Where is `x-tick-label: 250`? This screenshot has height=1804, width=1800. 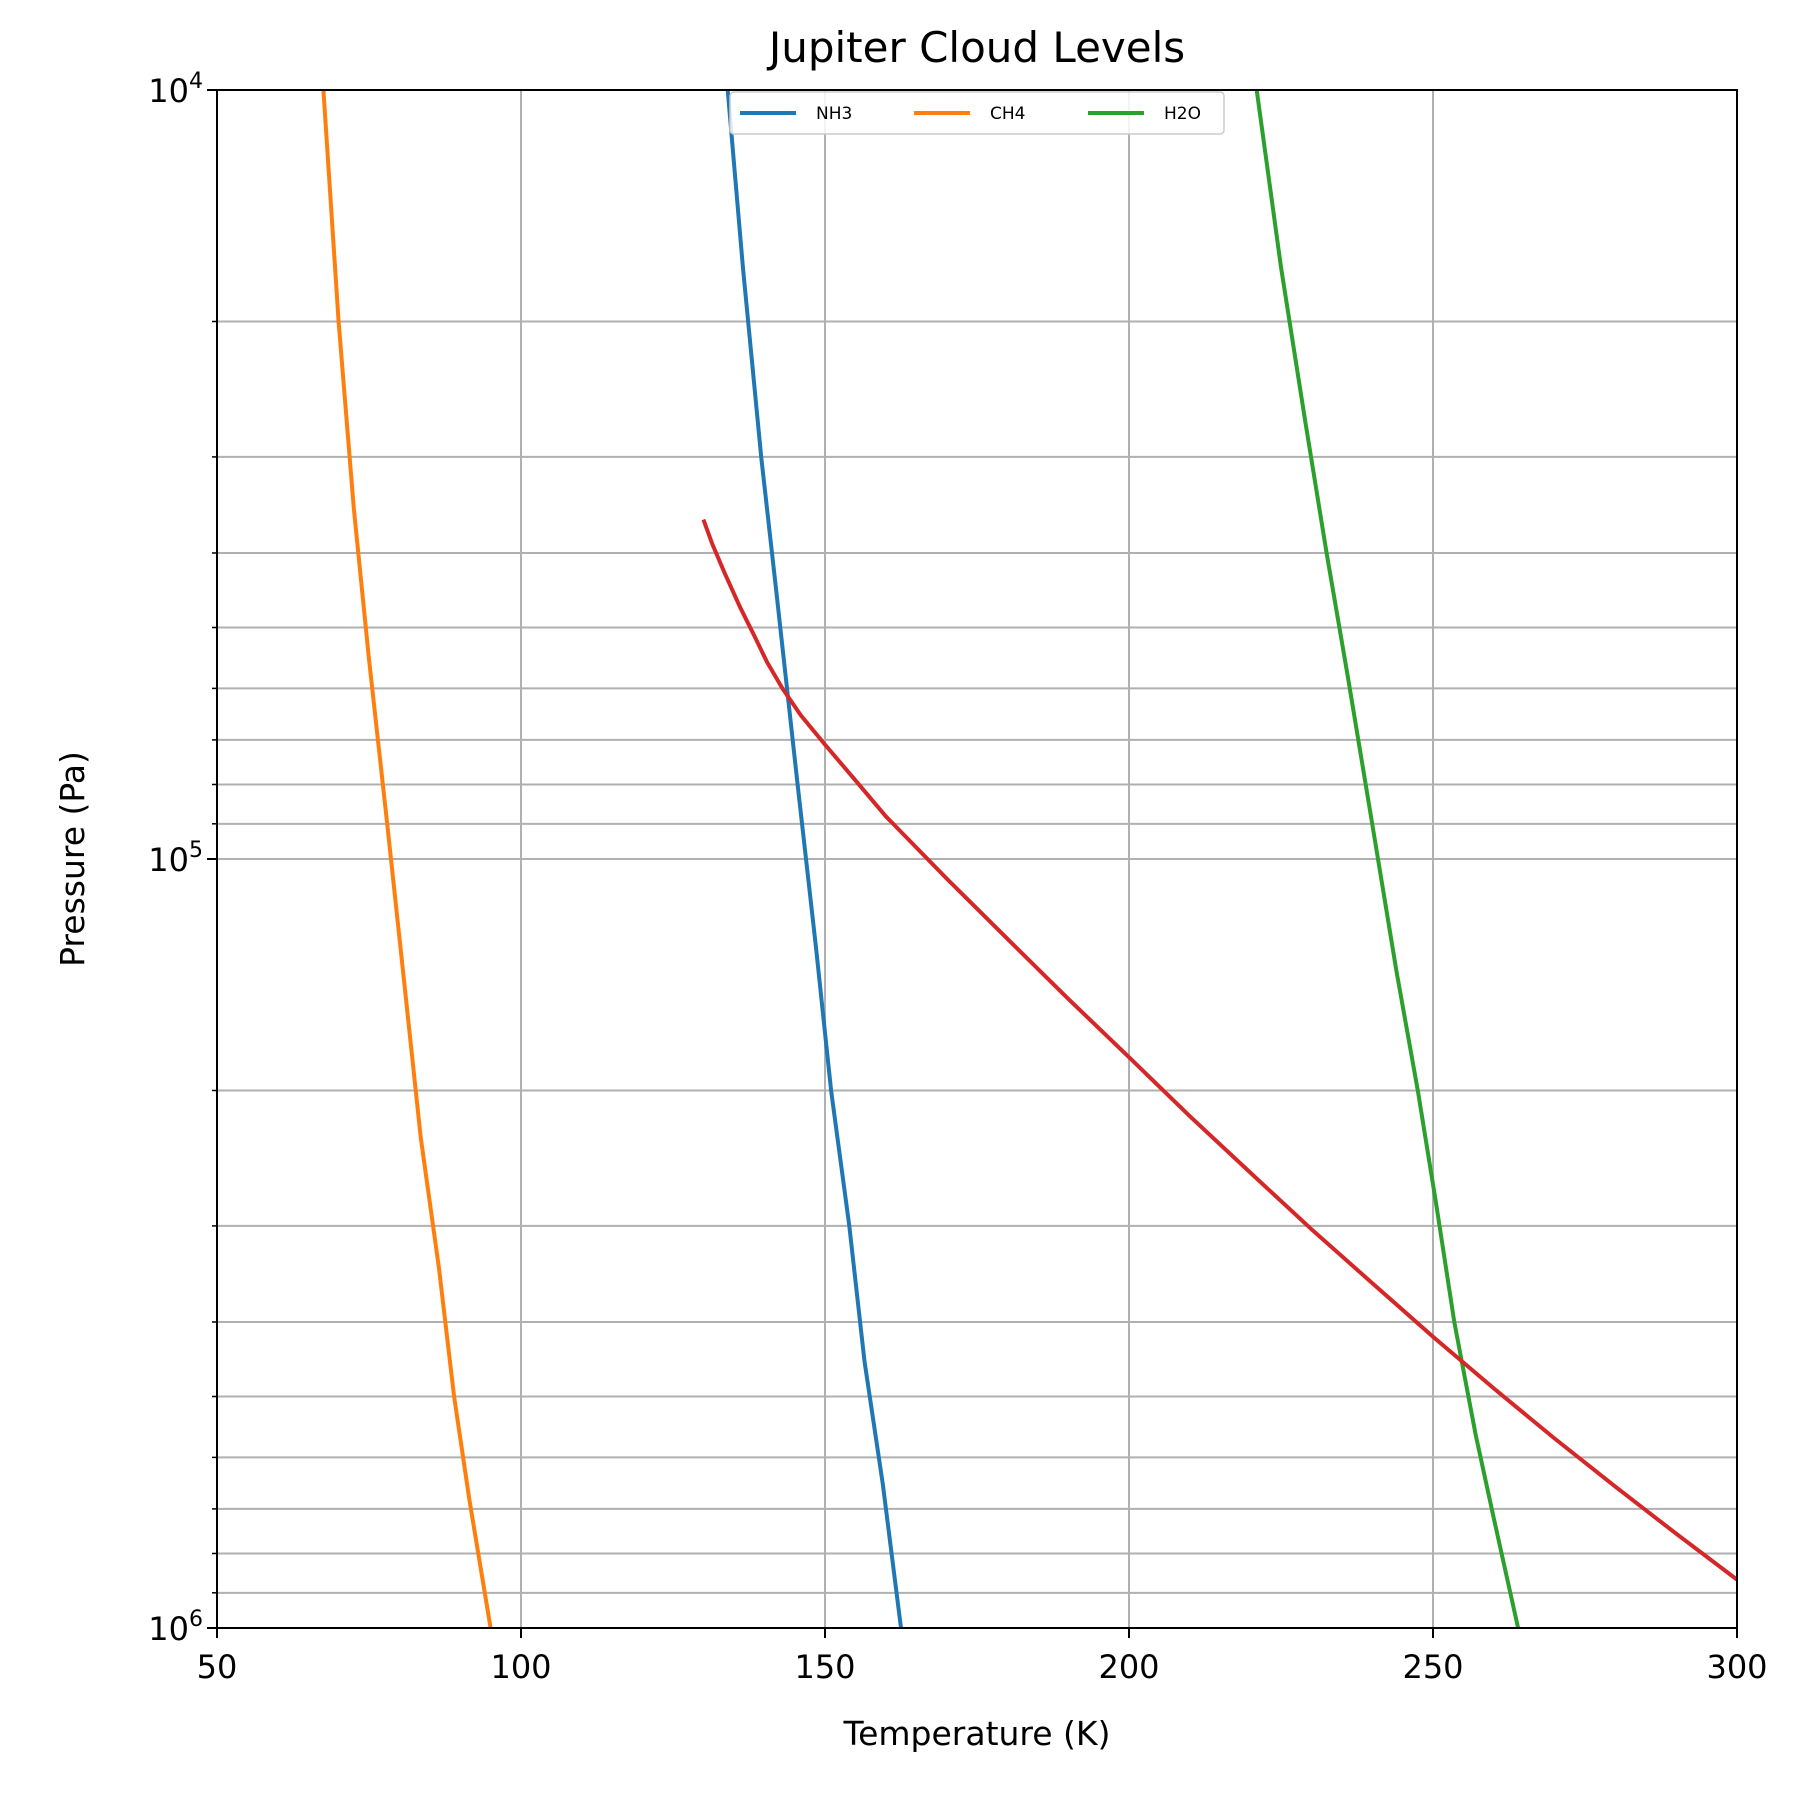 x-tick-label: 250 is located at coordinates (1432, 1667).